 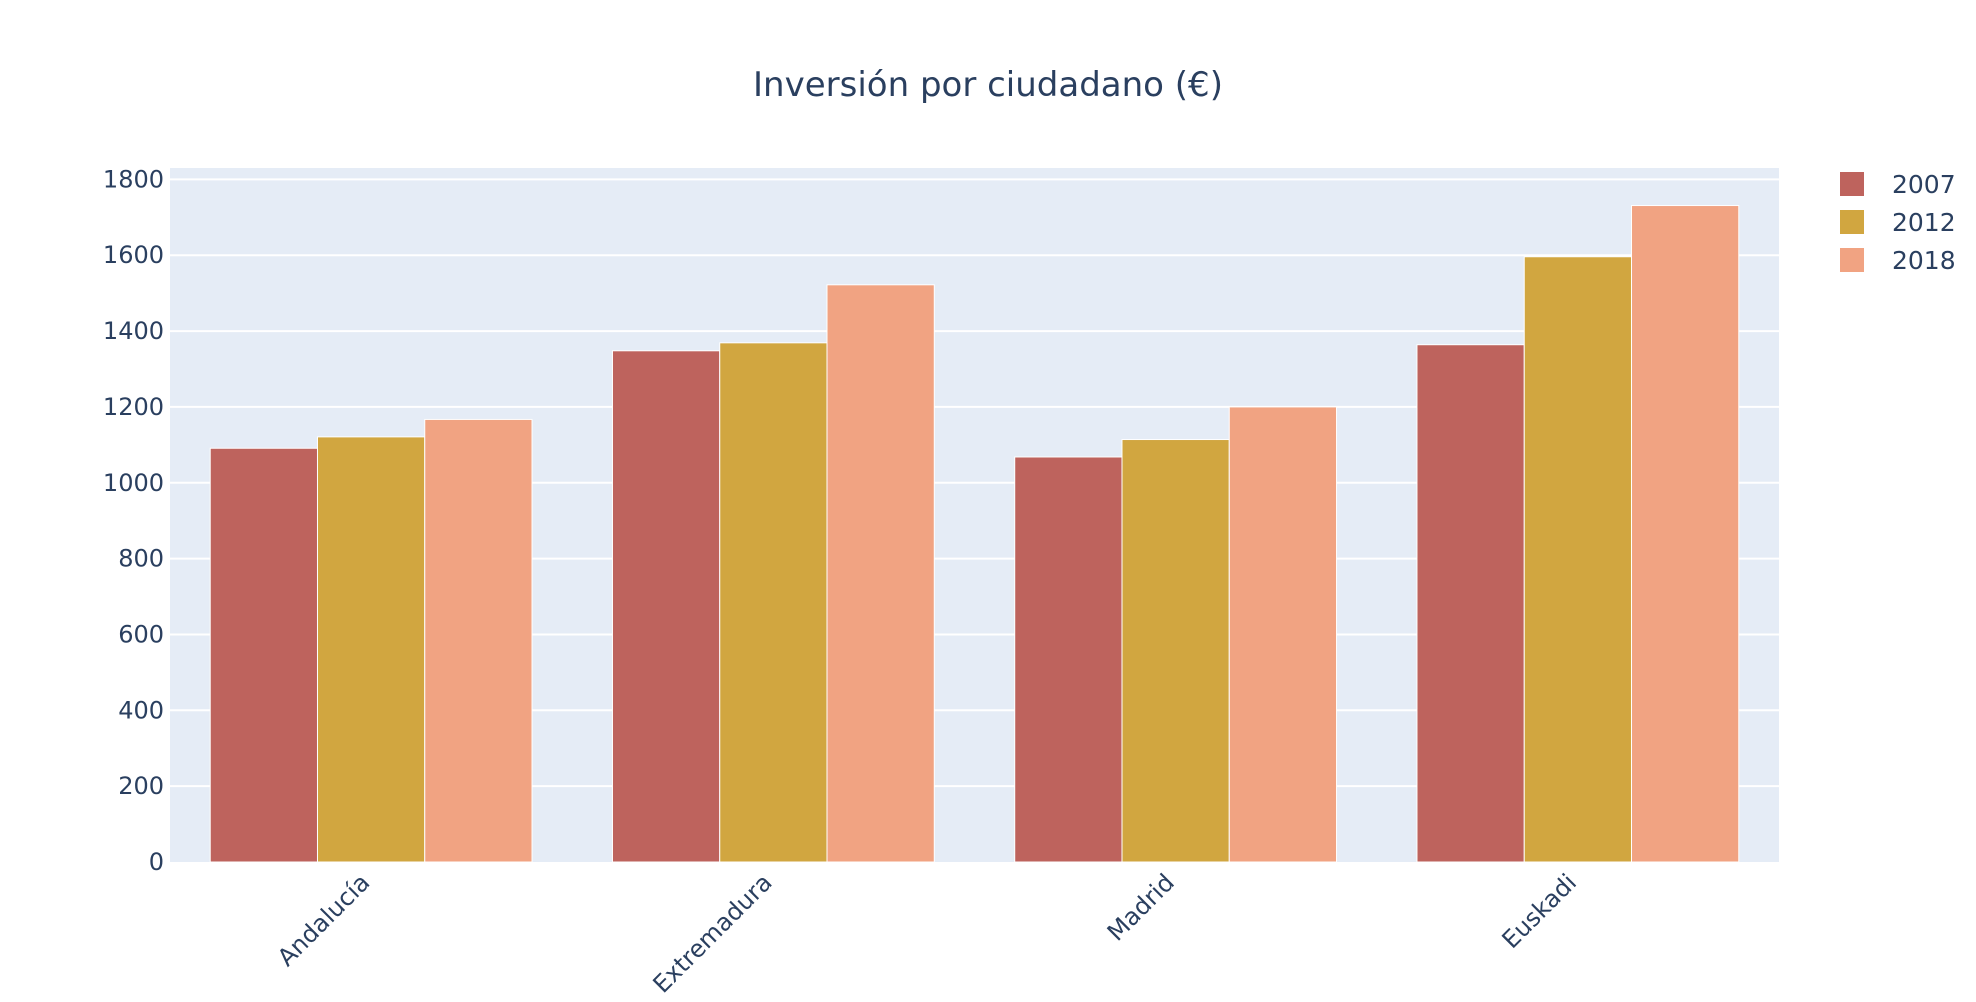 I want to click on y-tick-label: 1000, so click(x=133, y=483).